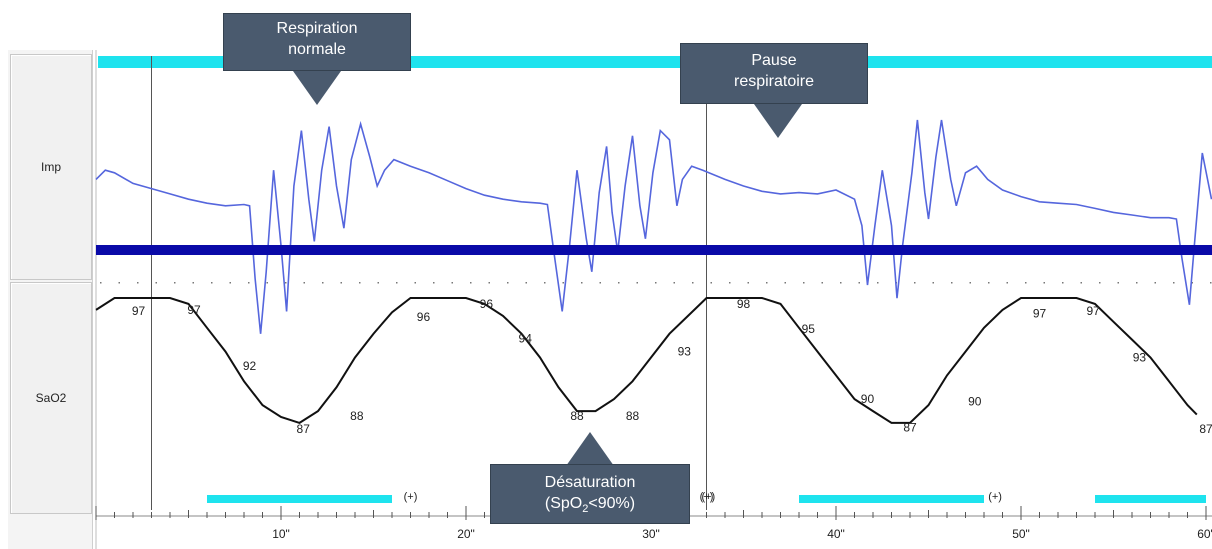 The width and height of the screenshot is (1212, 549). Describe the element at coordinates (317, 49) in the screenshot. I see `callout-normal-line2: normale` at that location.